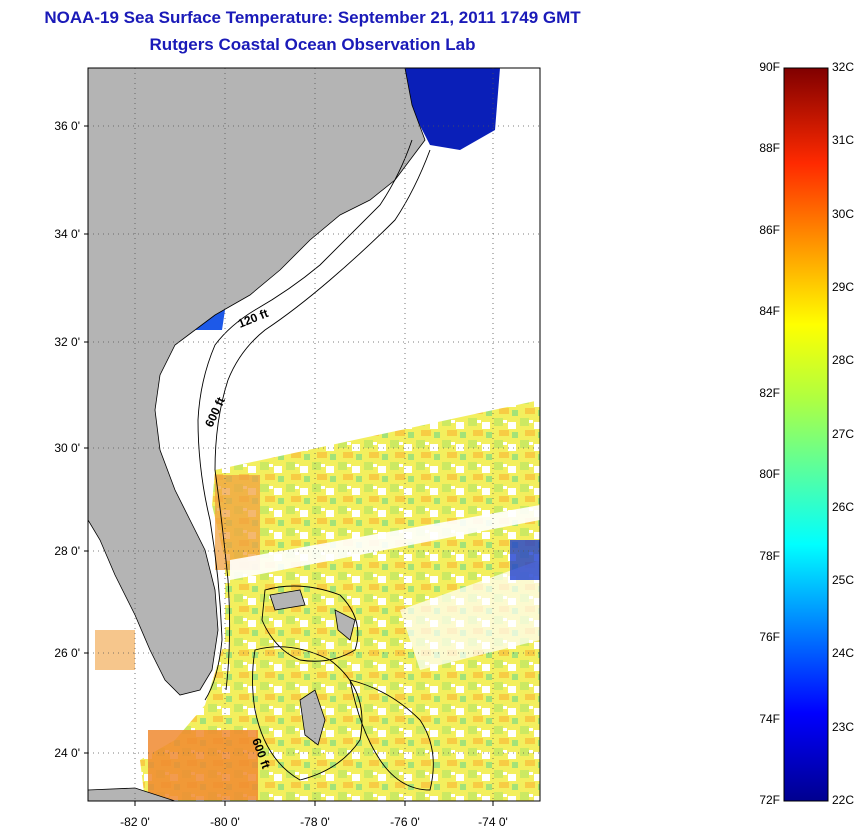  What do you see at coordinates (843, 433) in the screenshot?
I see `colorbar-c-label: 27C` at bounding box center [843, 433].